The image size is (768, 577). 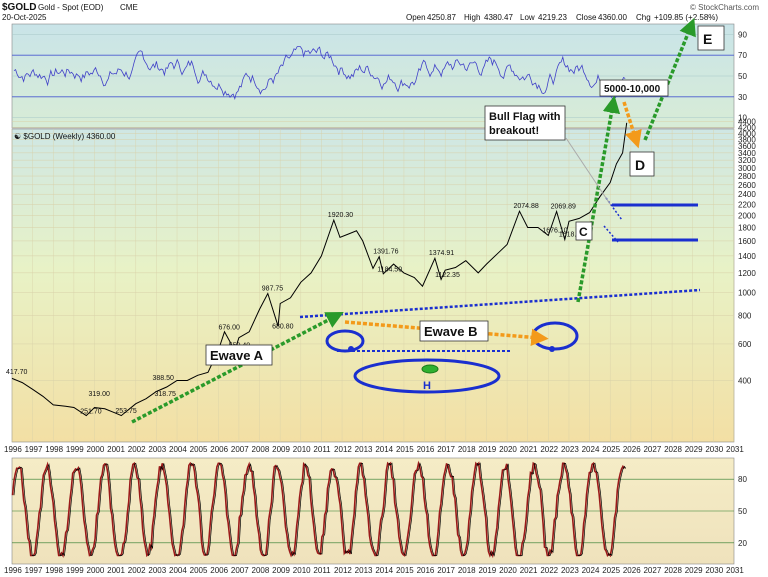 I want to click on svg-text: breakout!, so click(x=514, y=131).